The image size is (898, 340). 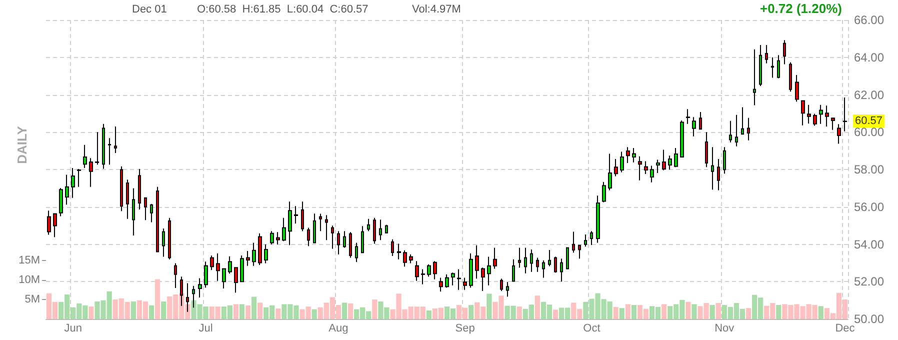 What do you see at coordinates (869, 95) in the screenshot?
I see `y-tick-label: 62.00` at bounding box center [869, 95].